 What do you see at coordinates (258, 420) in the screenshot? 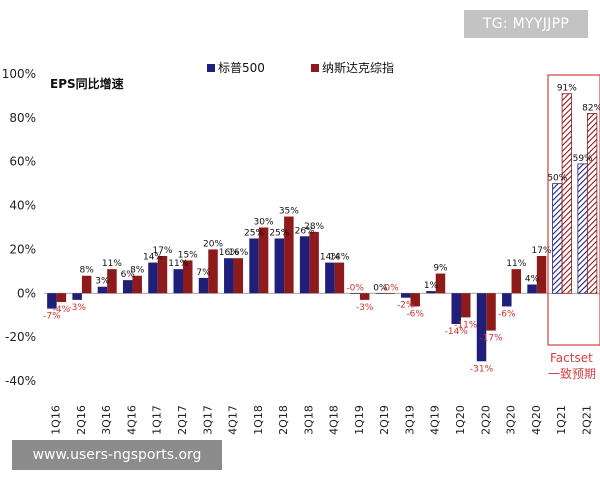
I see `x-tick-label: 1Q18` at bounding box center [258, 420].